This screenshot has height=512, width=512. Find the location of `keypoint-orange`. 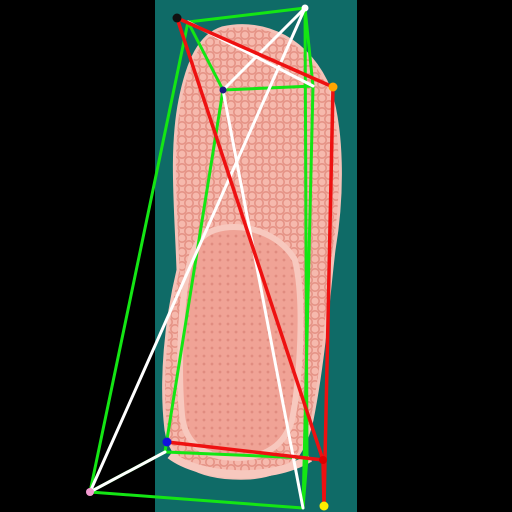

keypoint-orange is located at coordinates (333, 87).